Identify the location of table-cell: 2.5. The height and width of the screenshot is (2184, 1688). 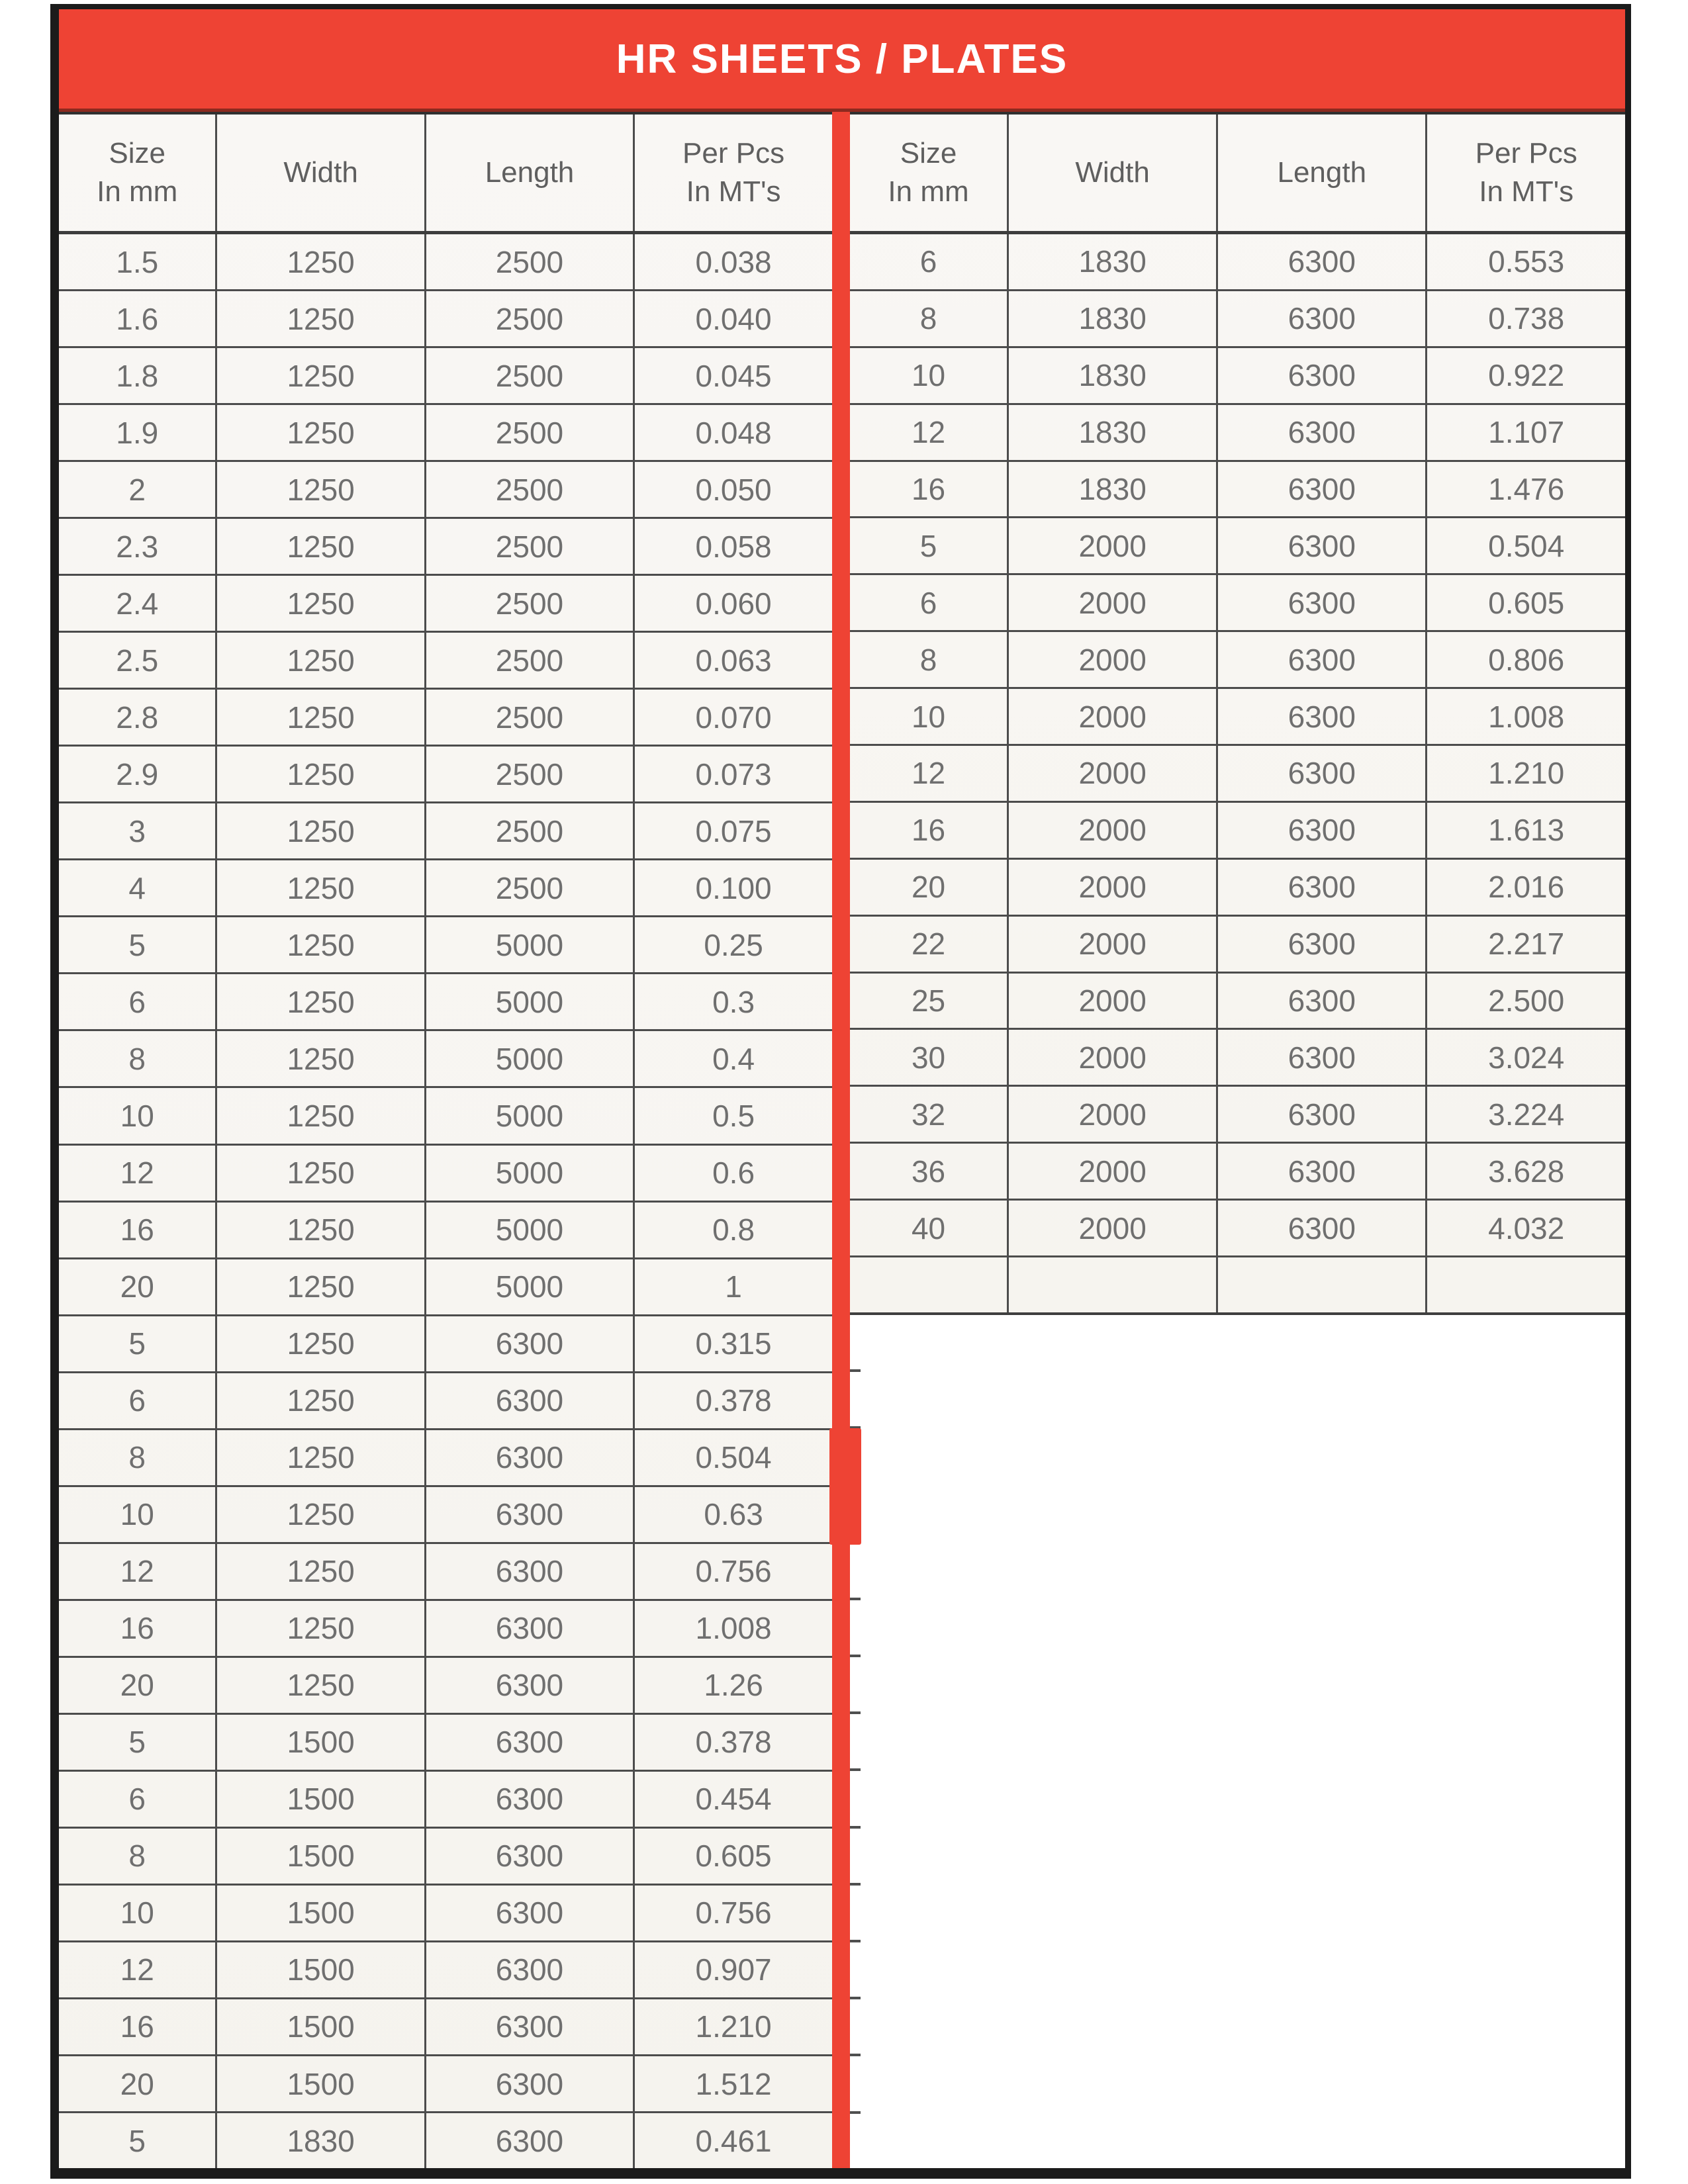
(138, 660).